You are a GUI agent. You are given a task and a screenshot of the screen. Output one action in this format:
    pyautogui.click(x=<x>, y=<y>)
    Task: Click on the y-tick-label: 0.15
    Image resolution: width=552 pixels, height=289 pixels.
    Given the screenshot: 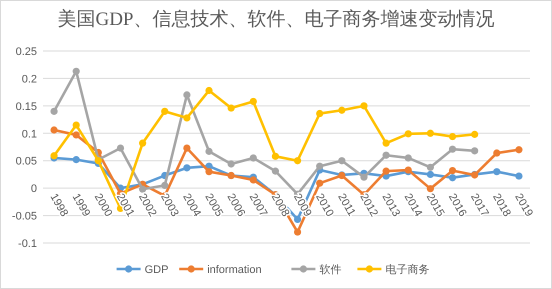 What is the action you would take?
    pyautogui.click(x=26, y=106)
    